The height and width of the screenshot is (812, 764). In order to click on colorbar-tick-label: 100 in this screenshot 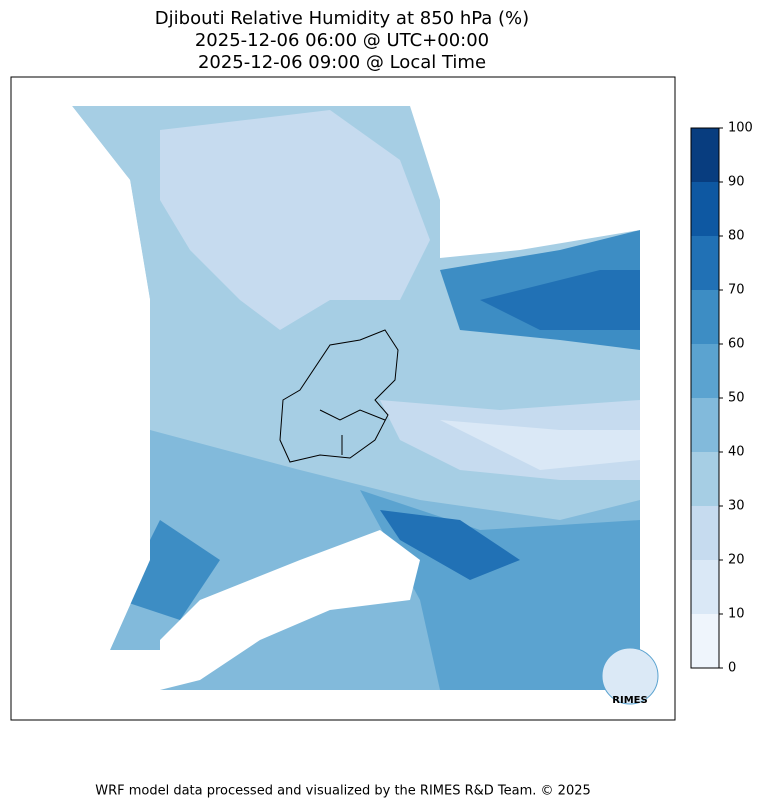, I will do `click(740, 128)`.